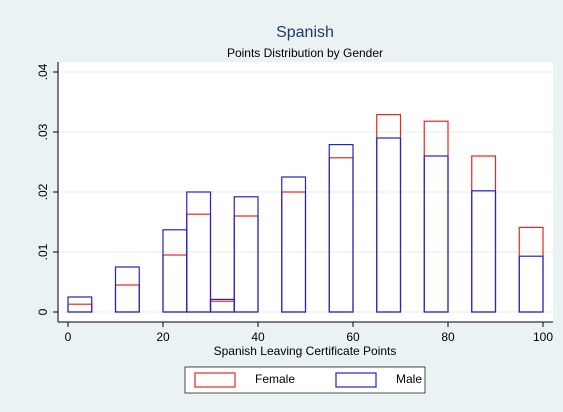 The width and height of the screenshot is (563, 412). Describe the element at coordinates (305, 53) in the screenshot. I see `chart-subtitle: Points Distribution by Gender` at that location.